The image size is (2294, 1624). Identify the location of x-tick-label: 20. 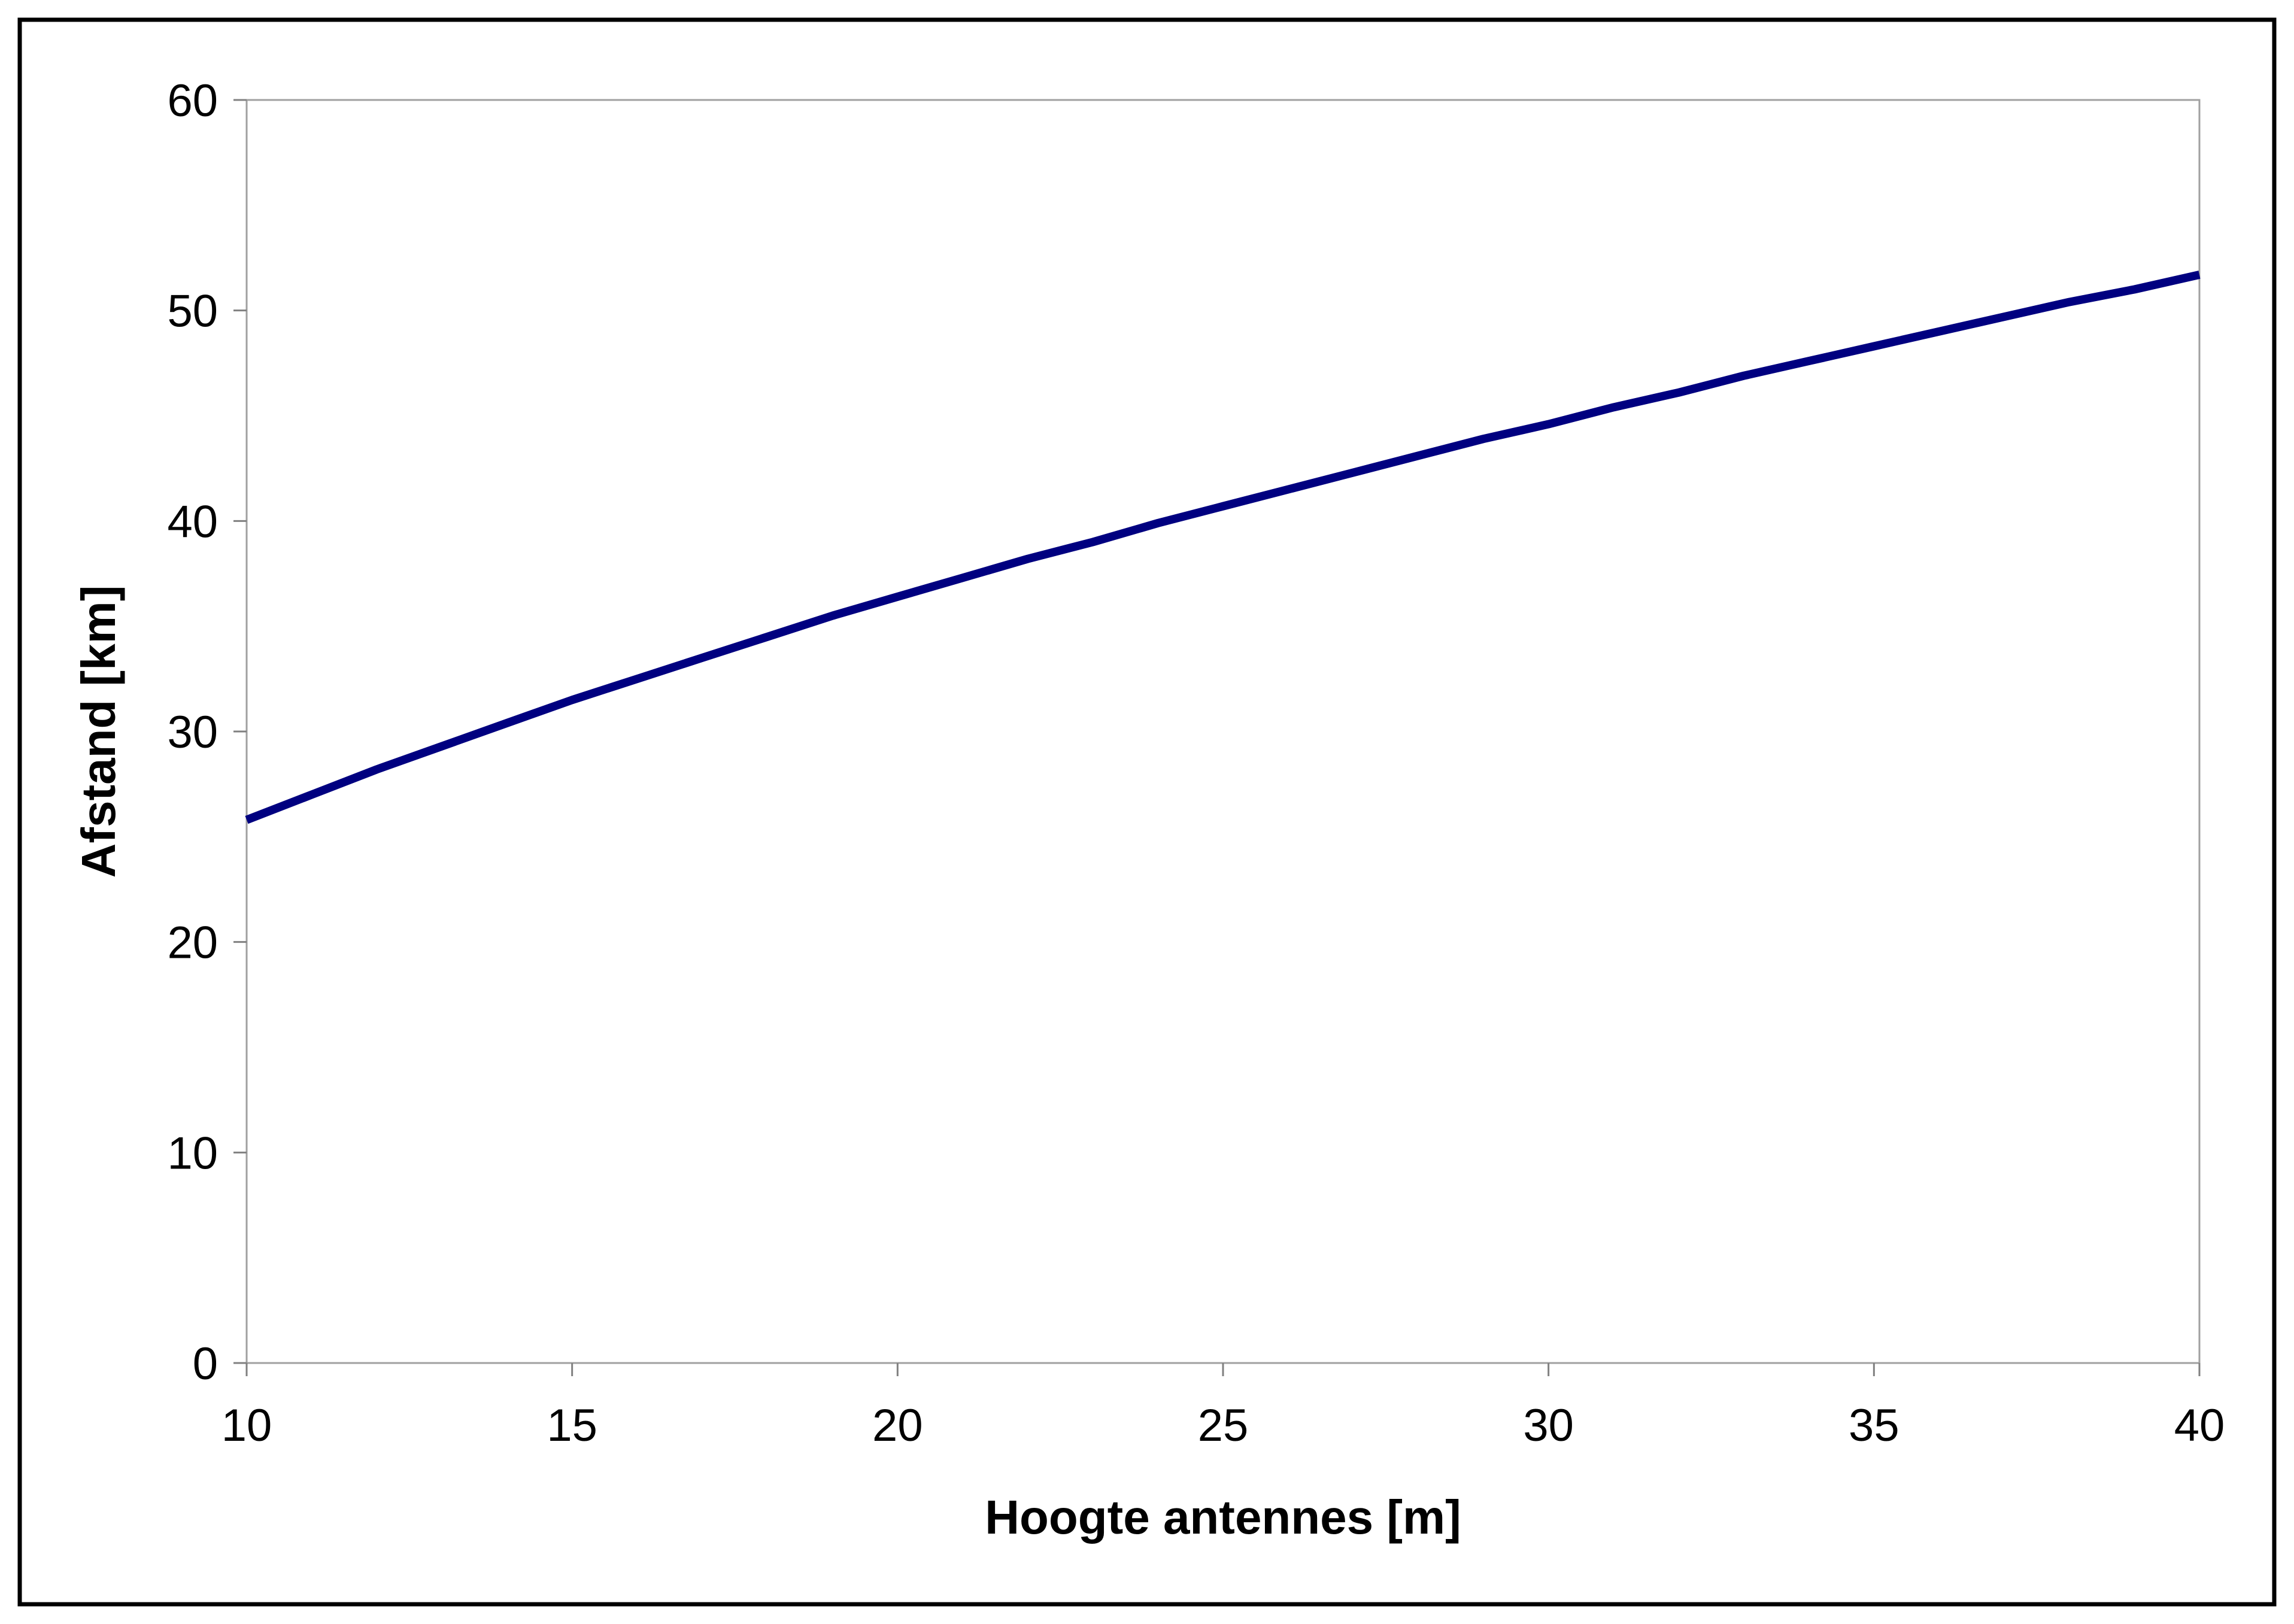
(897, 1425).